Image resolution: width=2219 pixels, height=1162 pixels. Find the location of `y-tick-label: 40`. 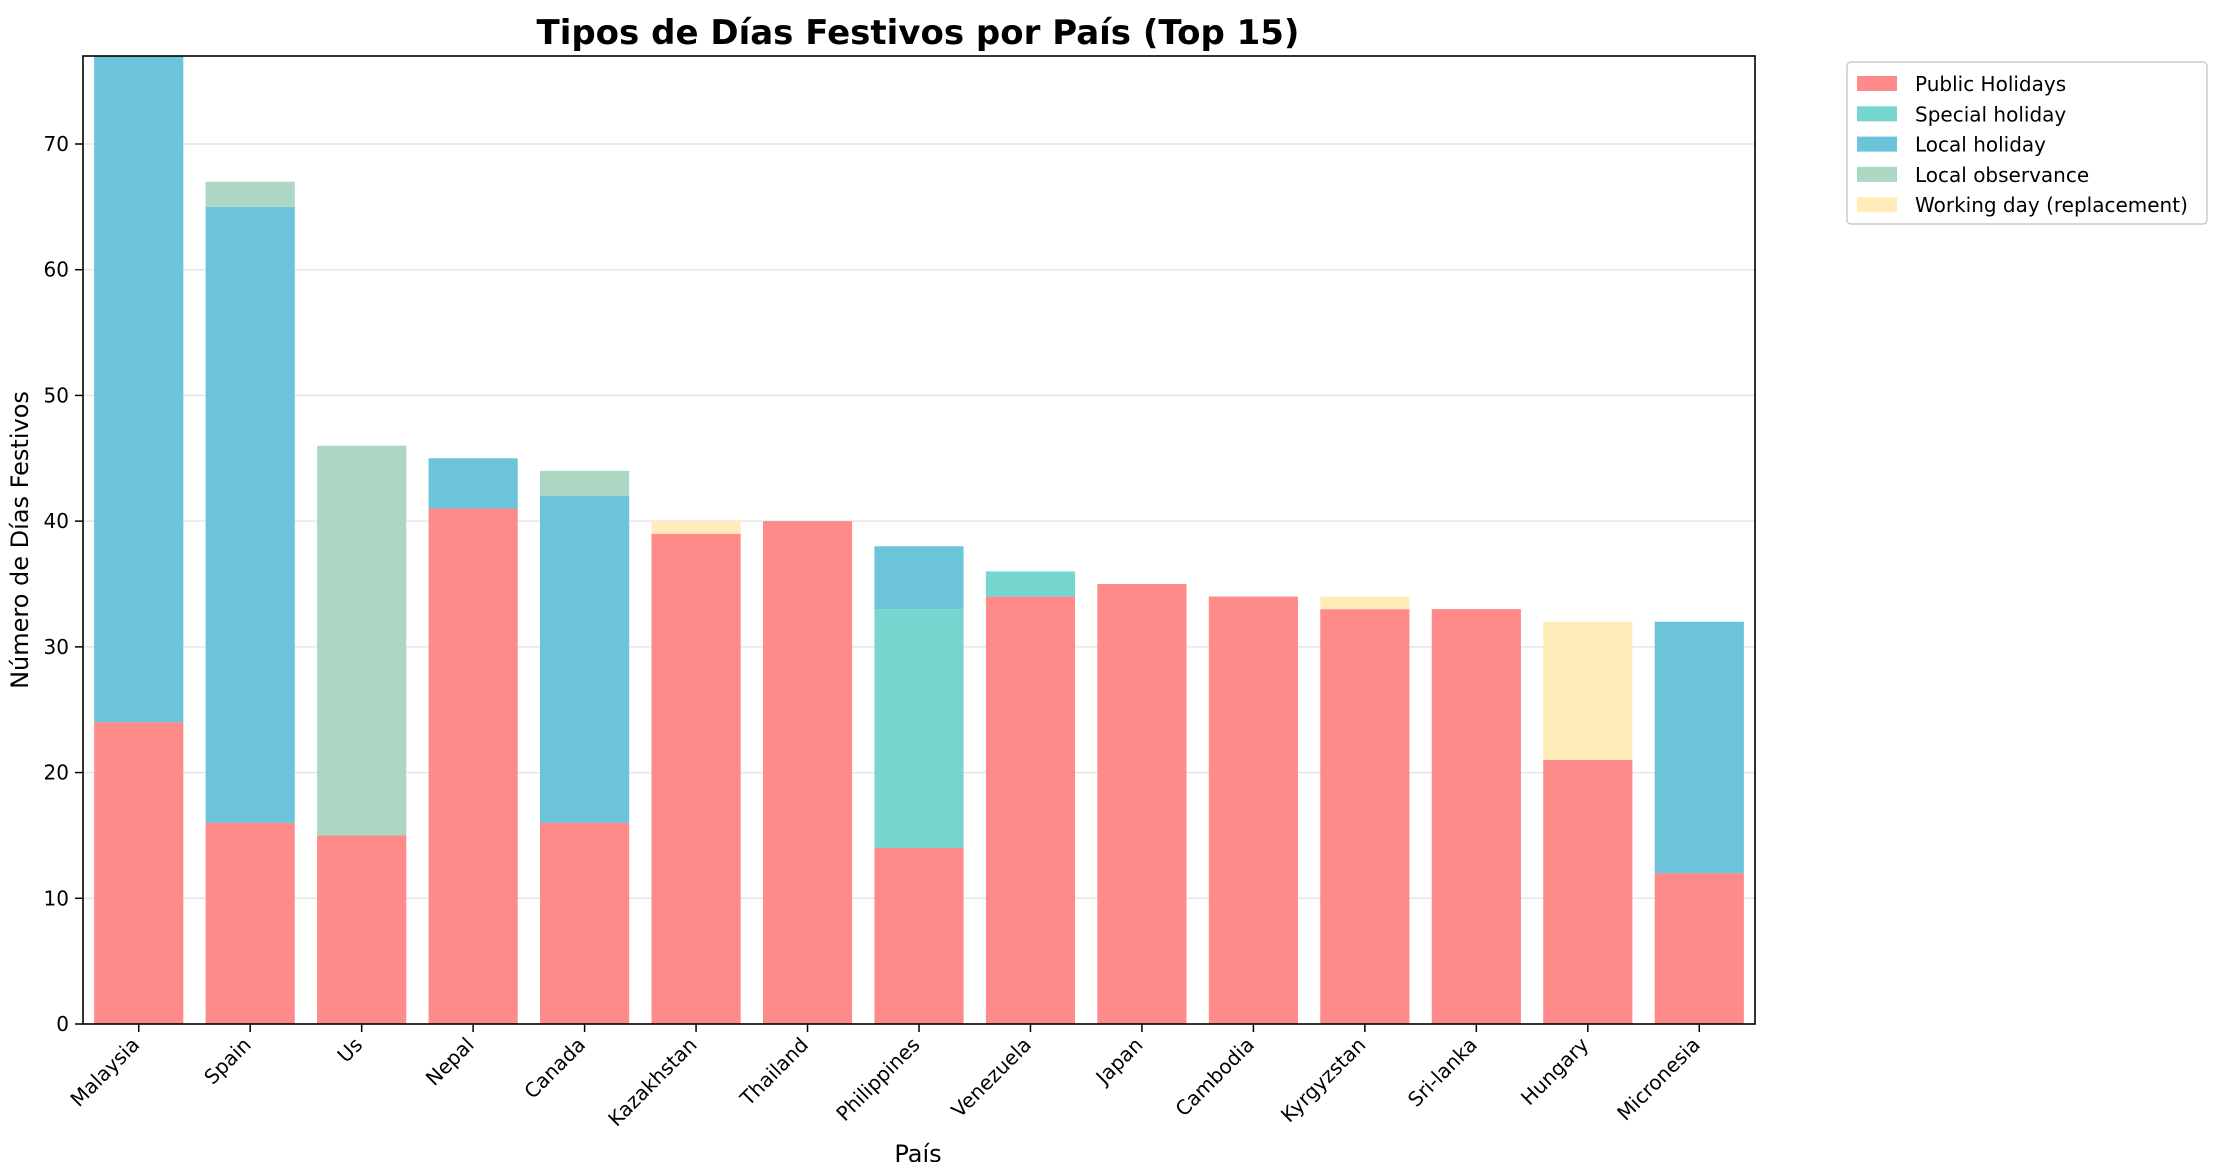

y-tick-label: 40 is located at coordinates (56, 521).